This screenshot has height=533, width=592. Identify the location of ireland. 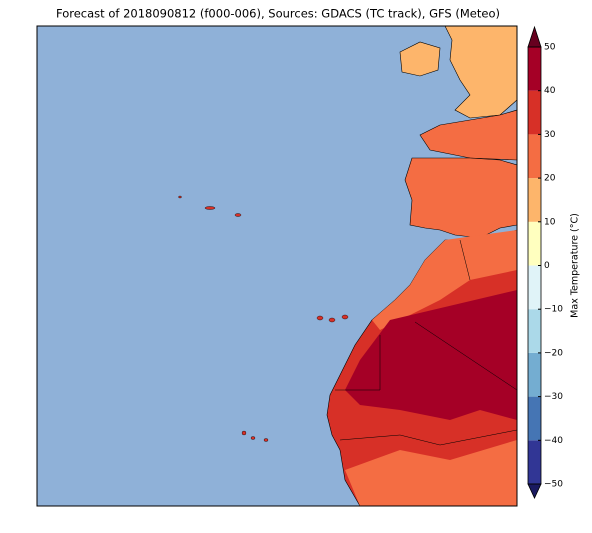
(420, 59).